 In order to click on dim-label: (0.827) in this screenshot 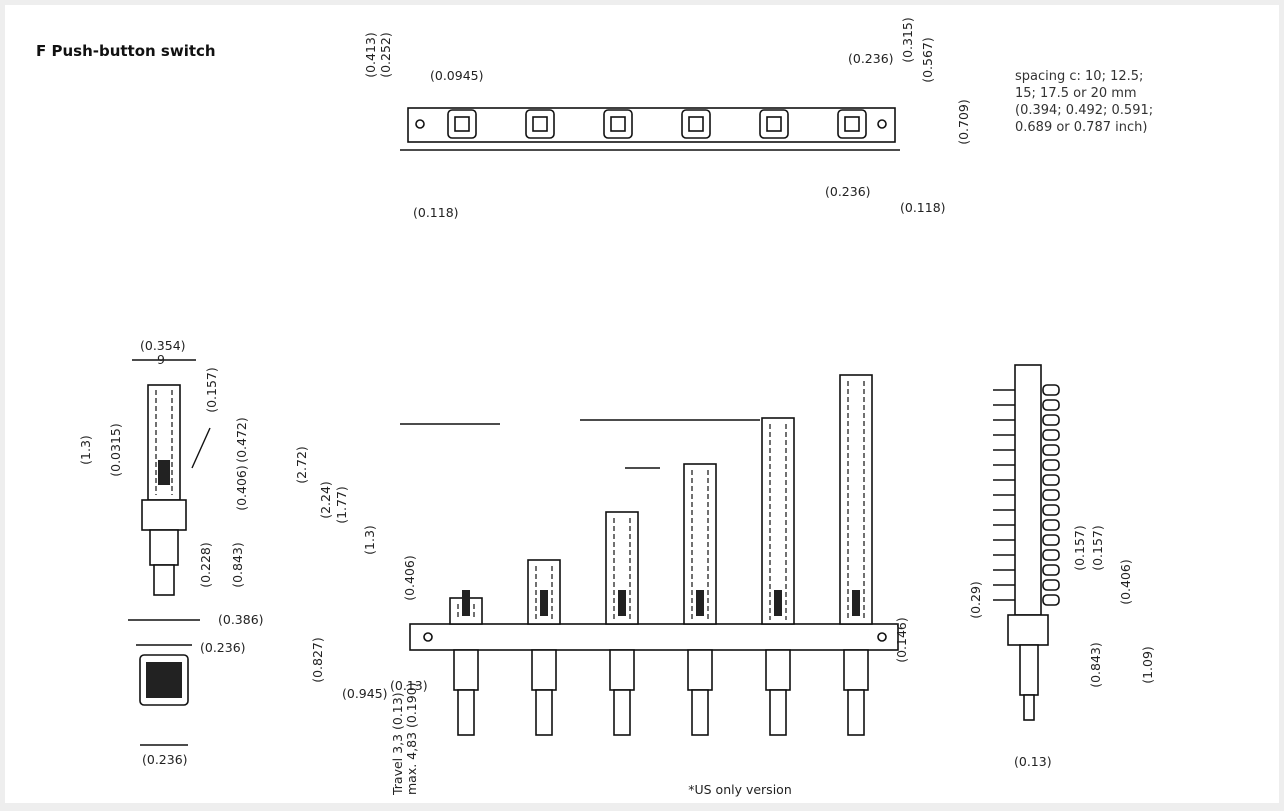, I will do `click(317, 660)`.